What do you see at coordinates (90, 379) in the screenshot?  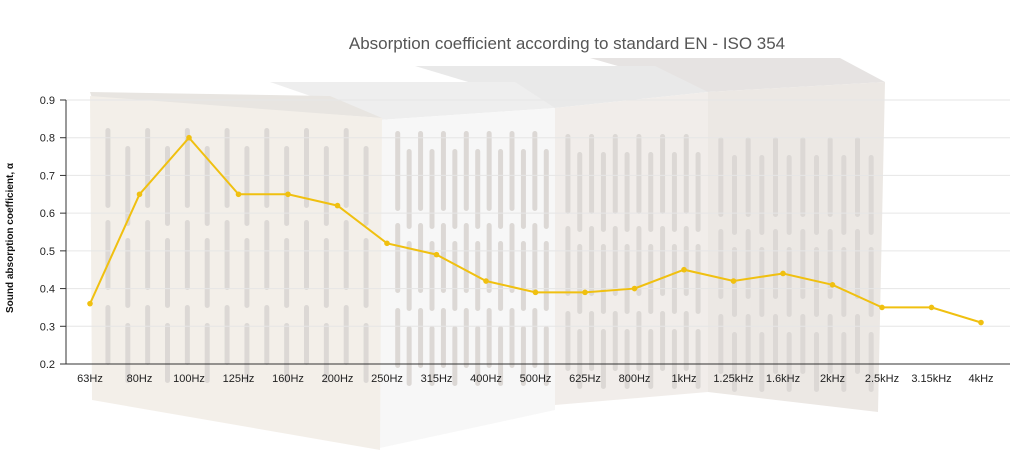 I see `x-tick-label: 63Hz` at bounding box center [90, 379].